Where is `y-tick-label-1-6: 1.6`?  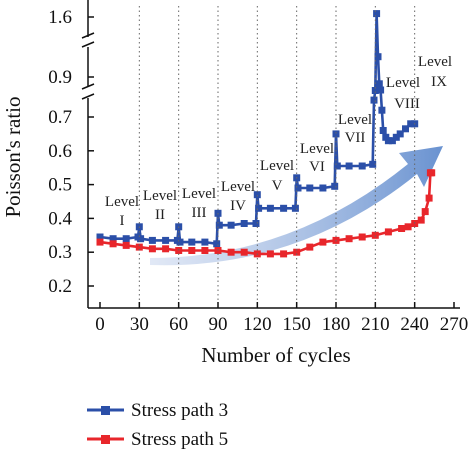
y-tick-label-1-6: 1.6 is located at coordinates (60, 17).